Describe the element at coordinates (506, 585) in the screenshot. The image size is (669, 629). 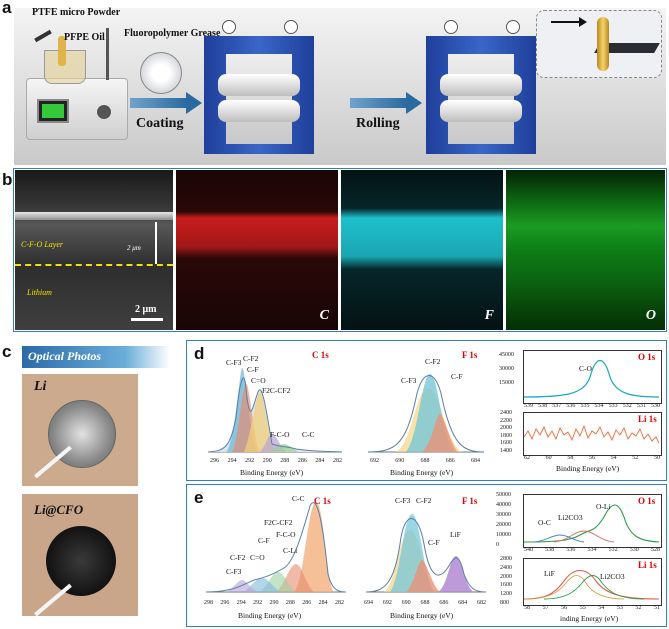
I see `ytick: 1600` at that location.